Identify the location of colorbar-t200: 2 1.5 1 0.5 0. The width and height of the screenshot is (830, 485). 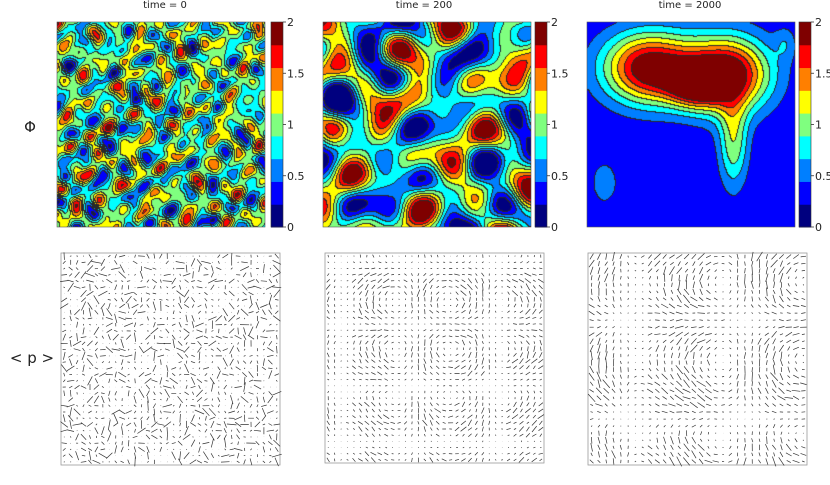
(551, 125).